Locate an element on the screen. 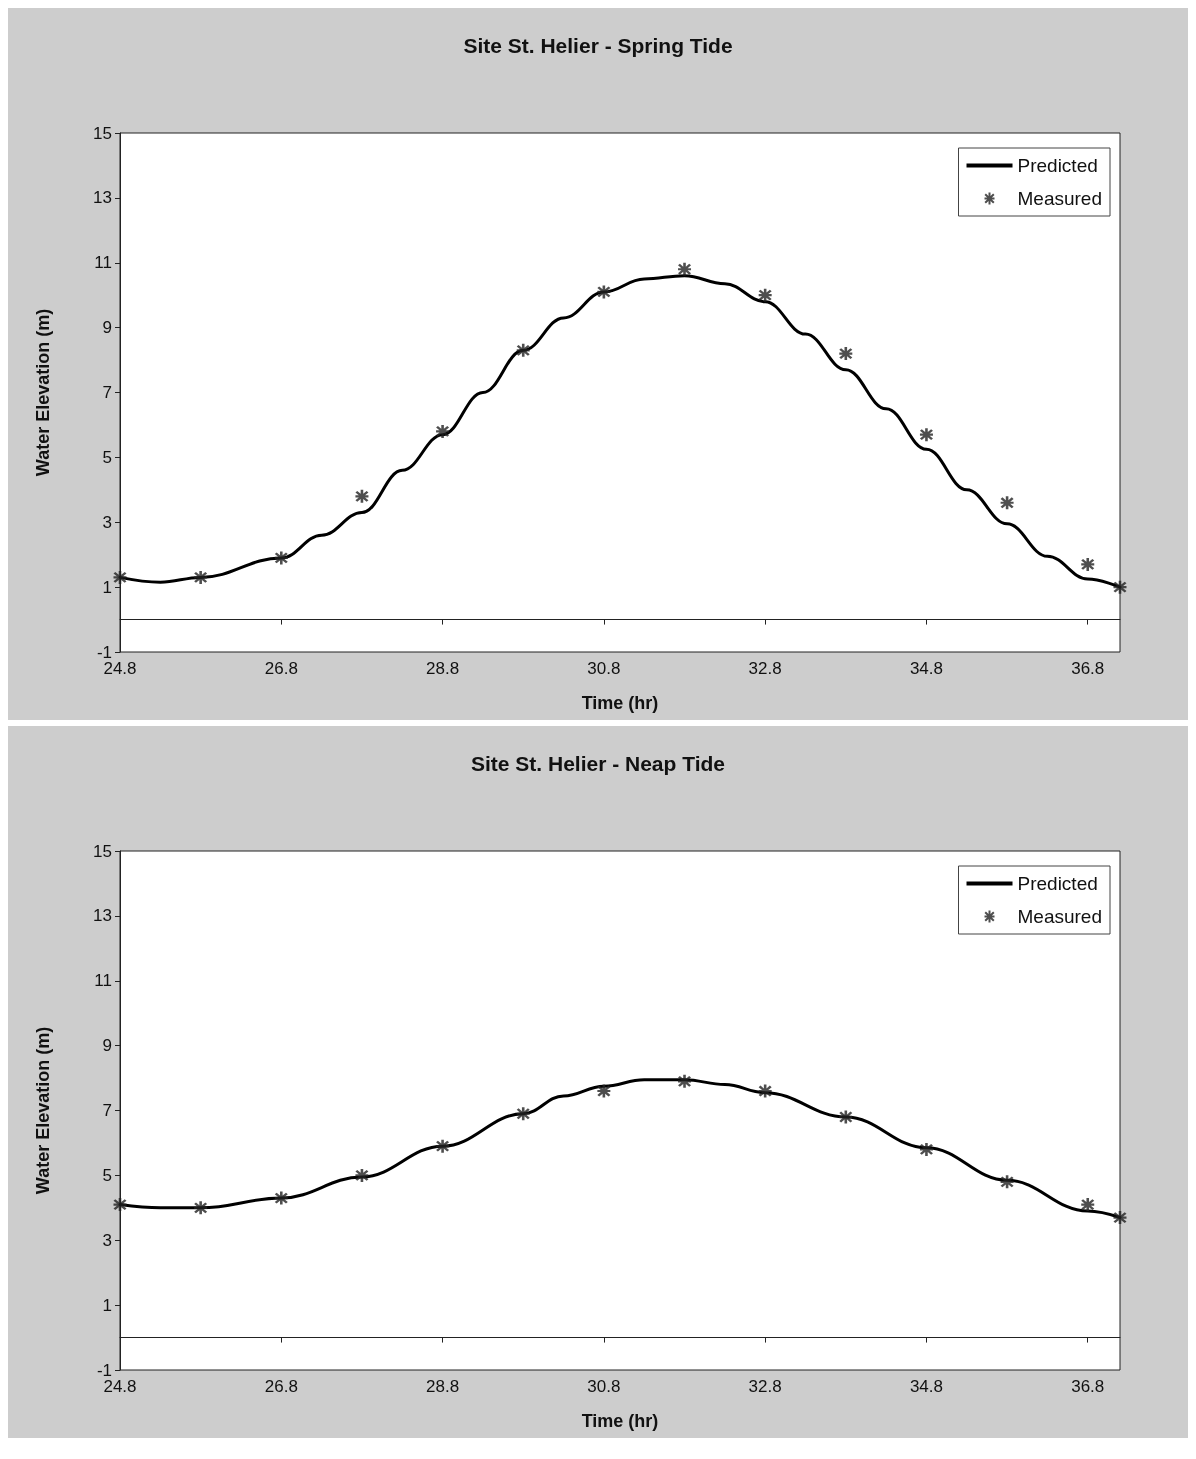 This screenshot has width=1196, height=1459. chart-title: Site St. Helier - Spring Tide is located at coordinates (598, 45).